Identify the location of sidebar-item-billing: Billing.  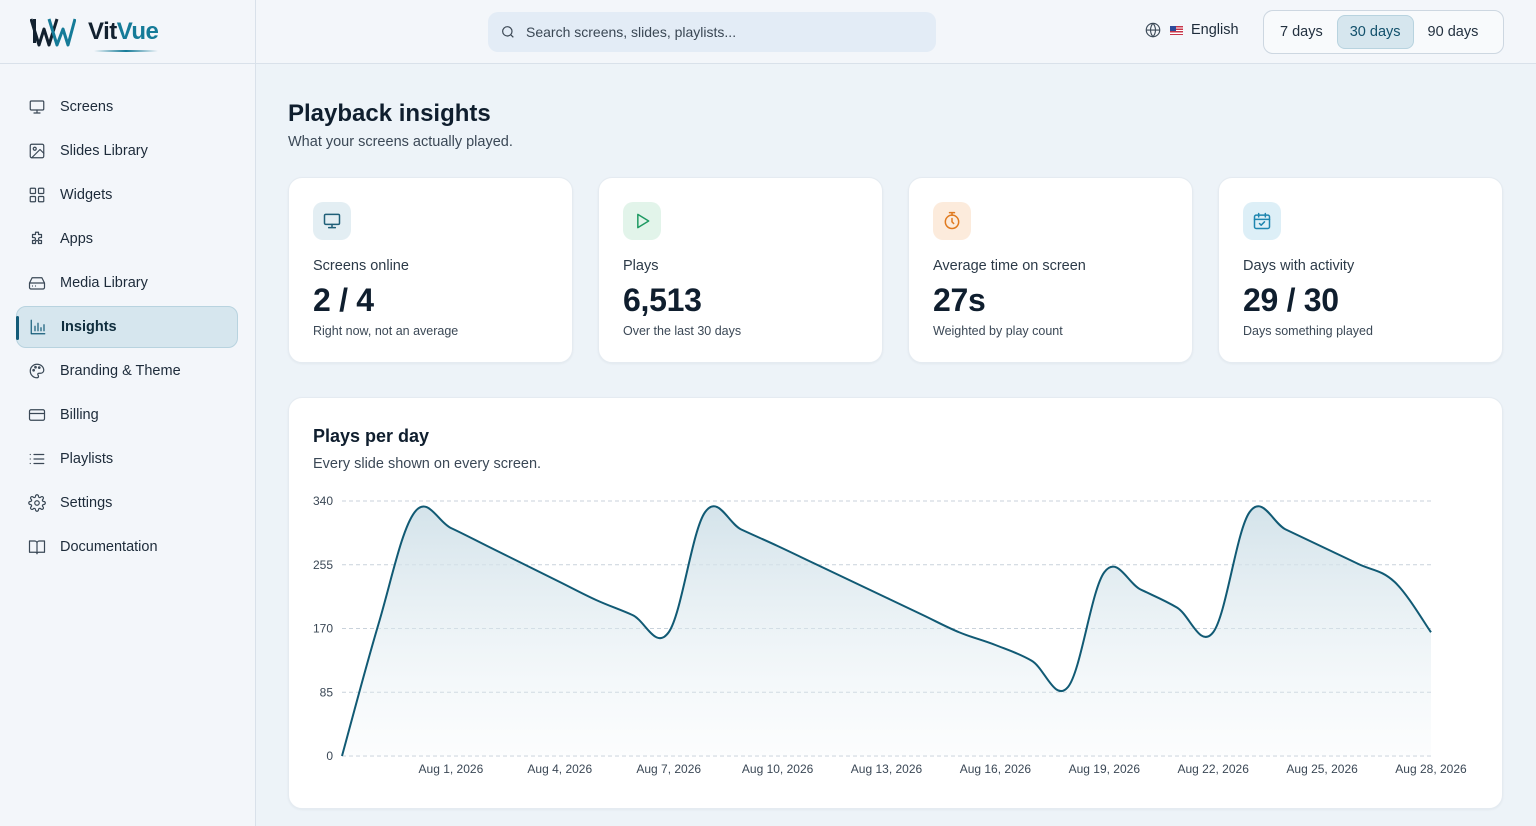
(127, 415).